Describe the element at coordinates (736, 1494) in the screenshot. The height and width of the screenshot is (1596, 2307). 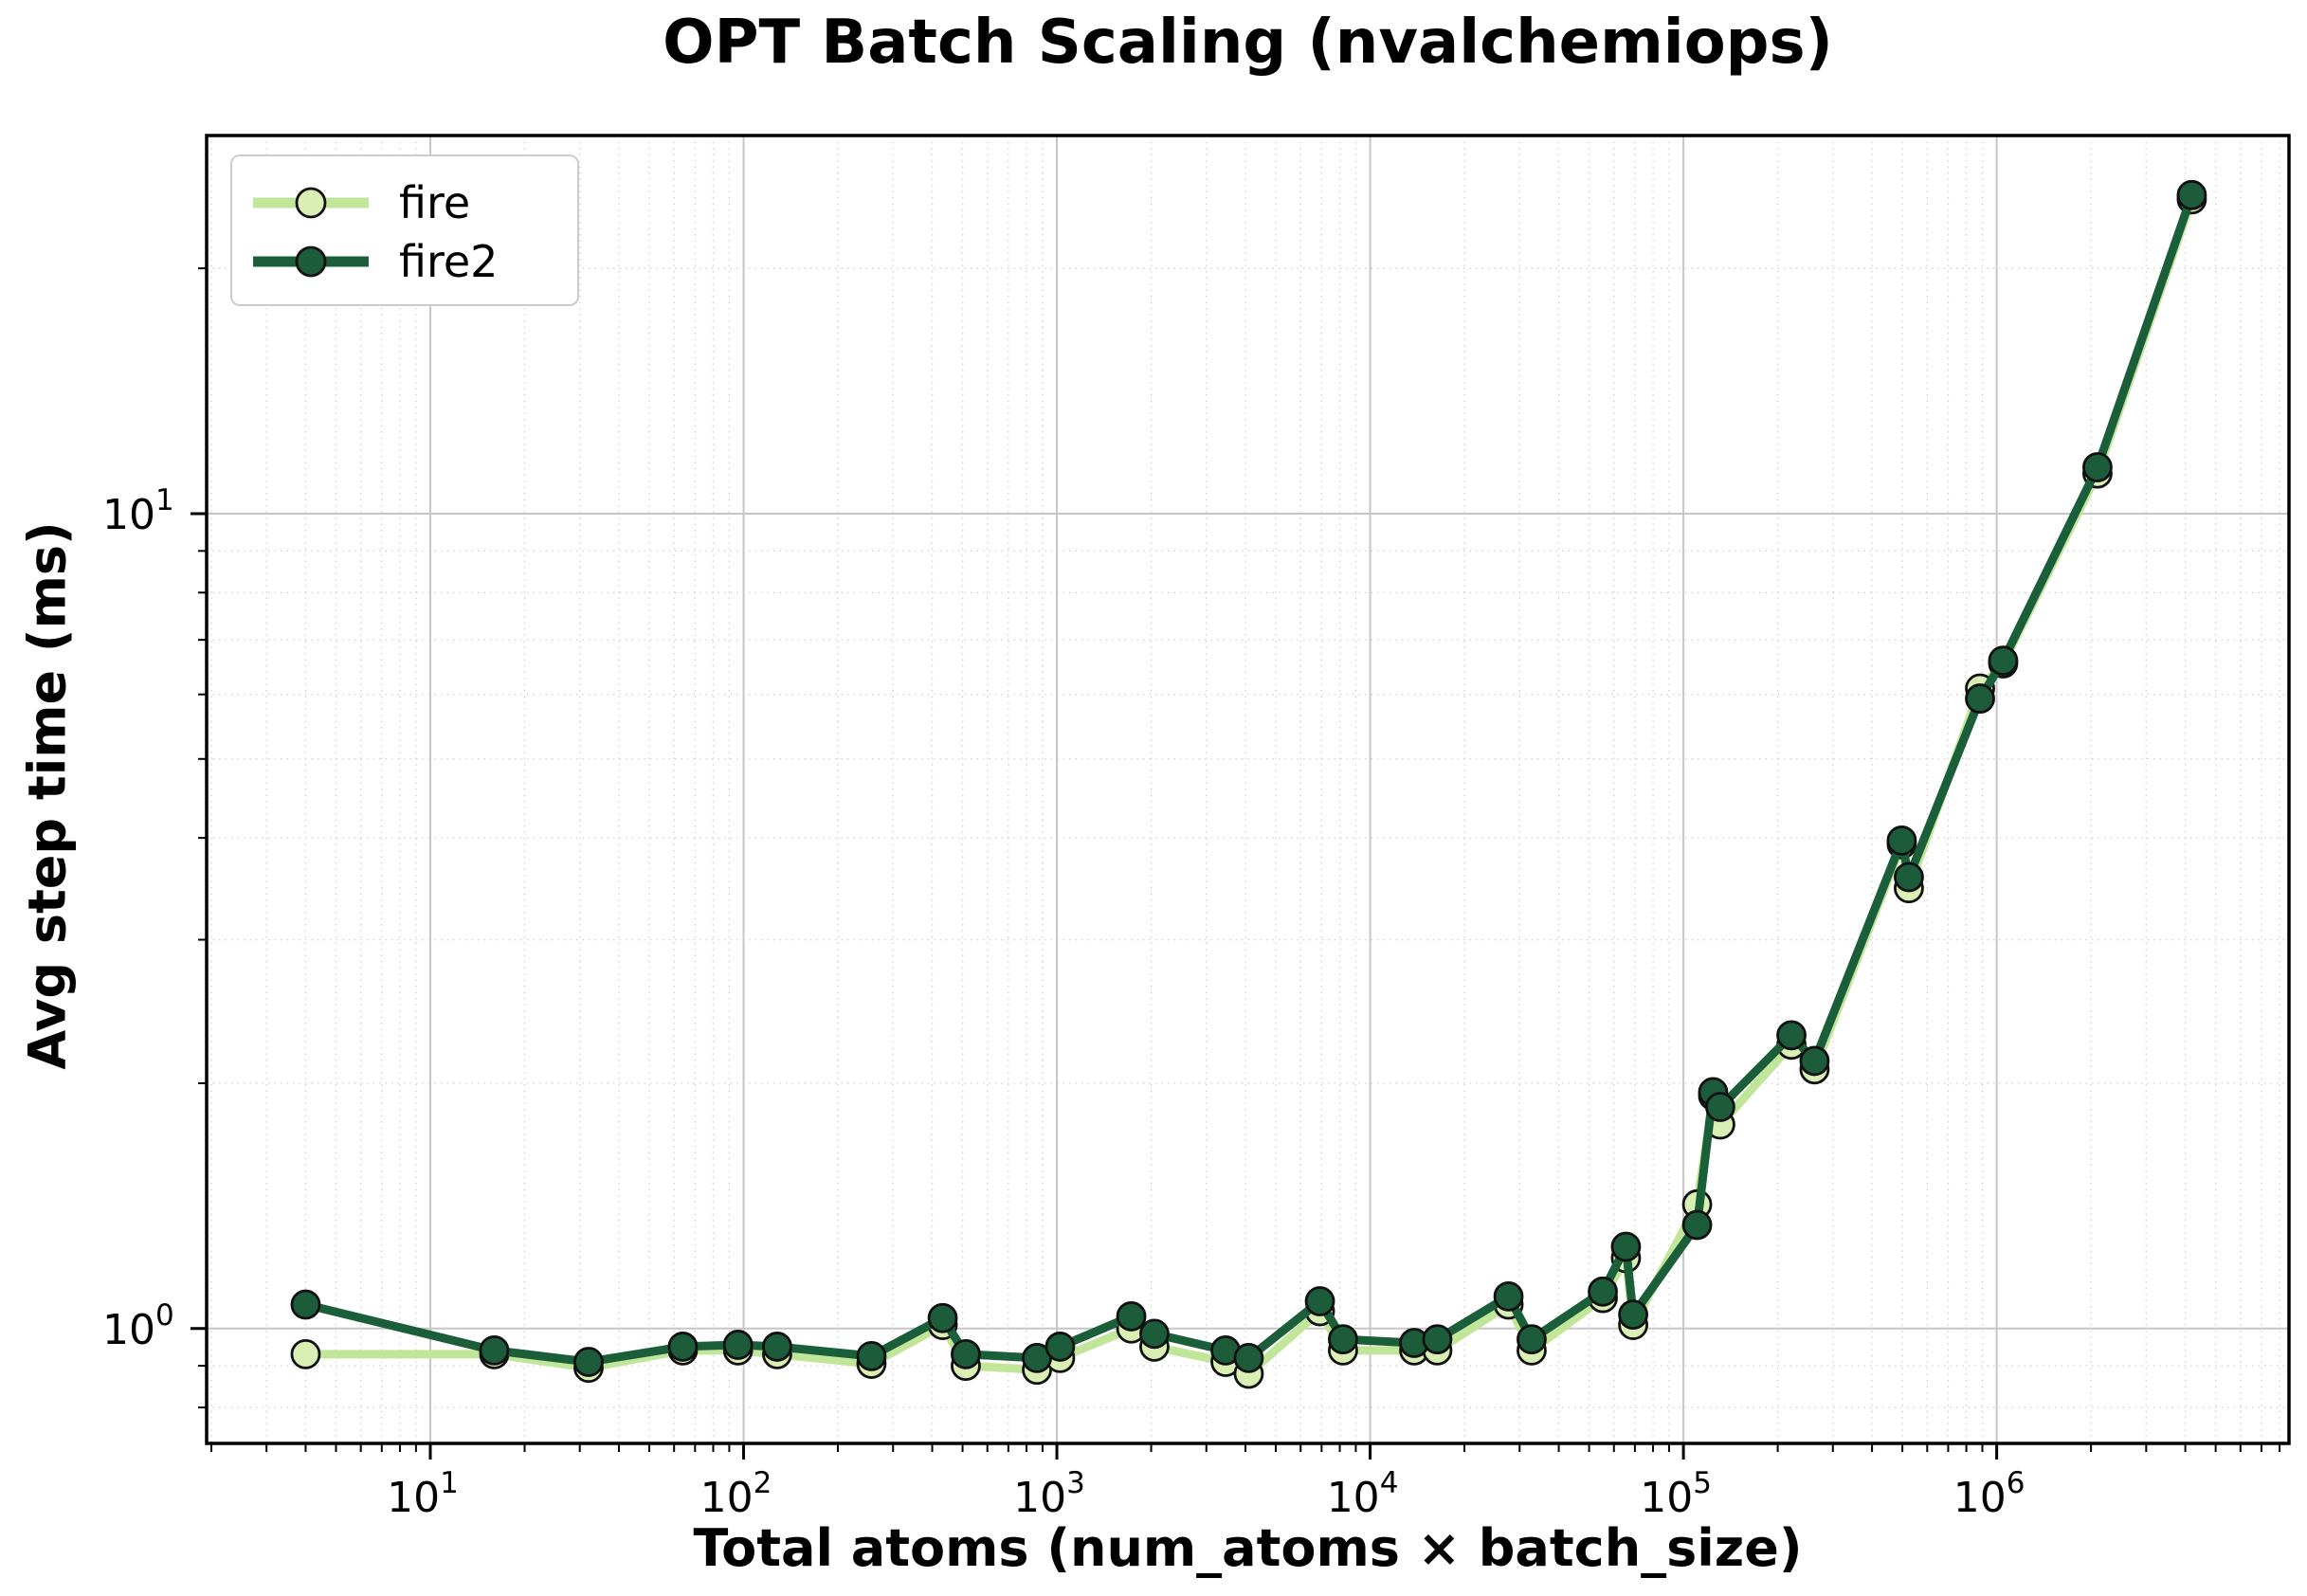
I see `x-tick-label: 10²` at that location.